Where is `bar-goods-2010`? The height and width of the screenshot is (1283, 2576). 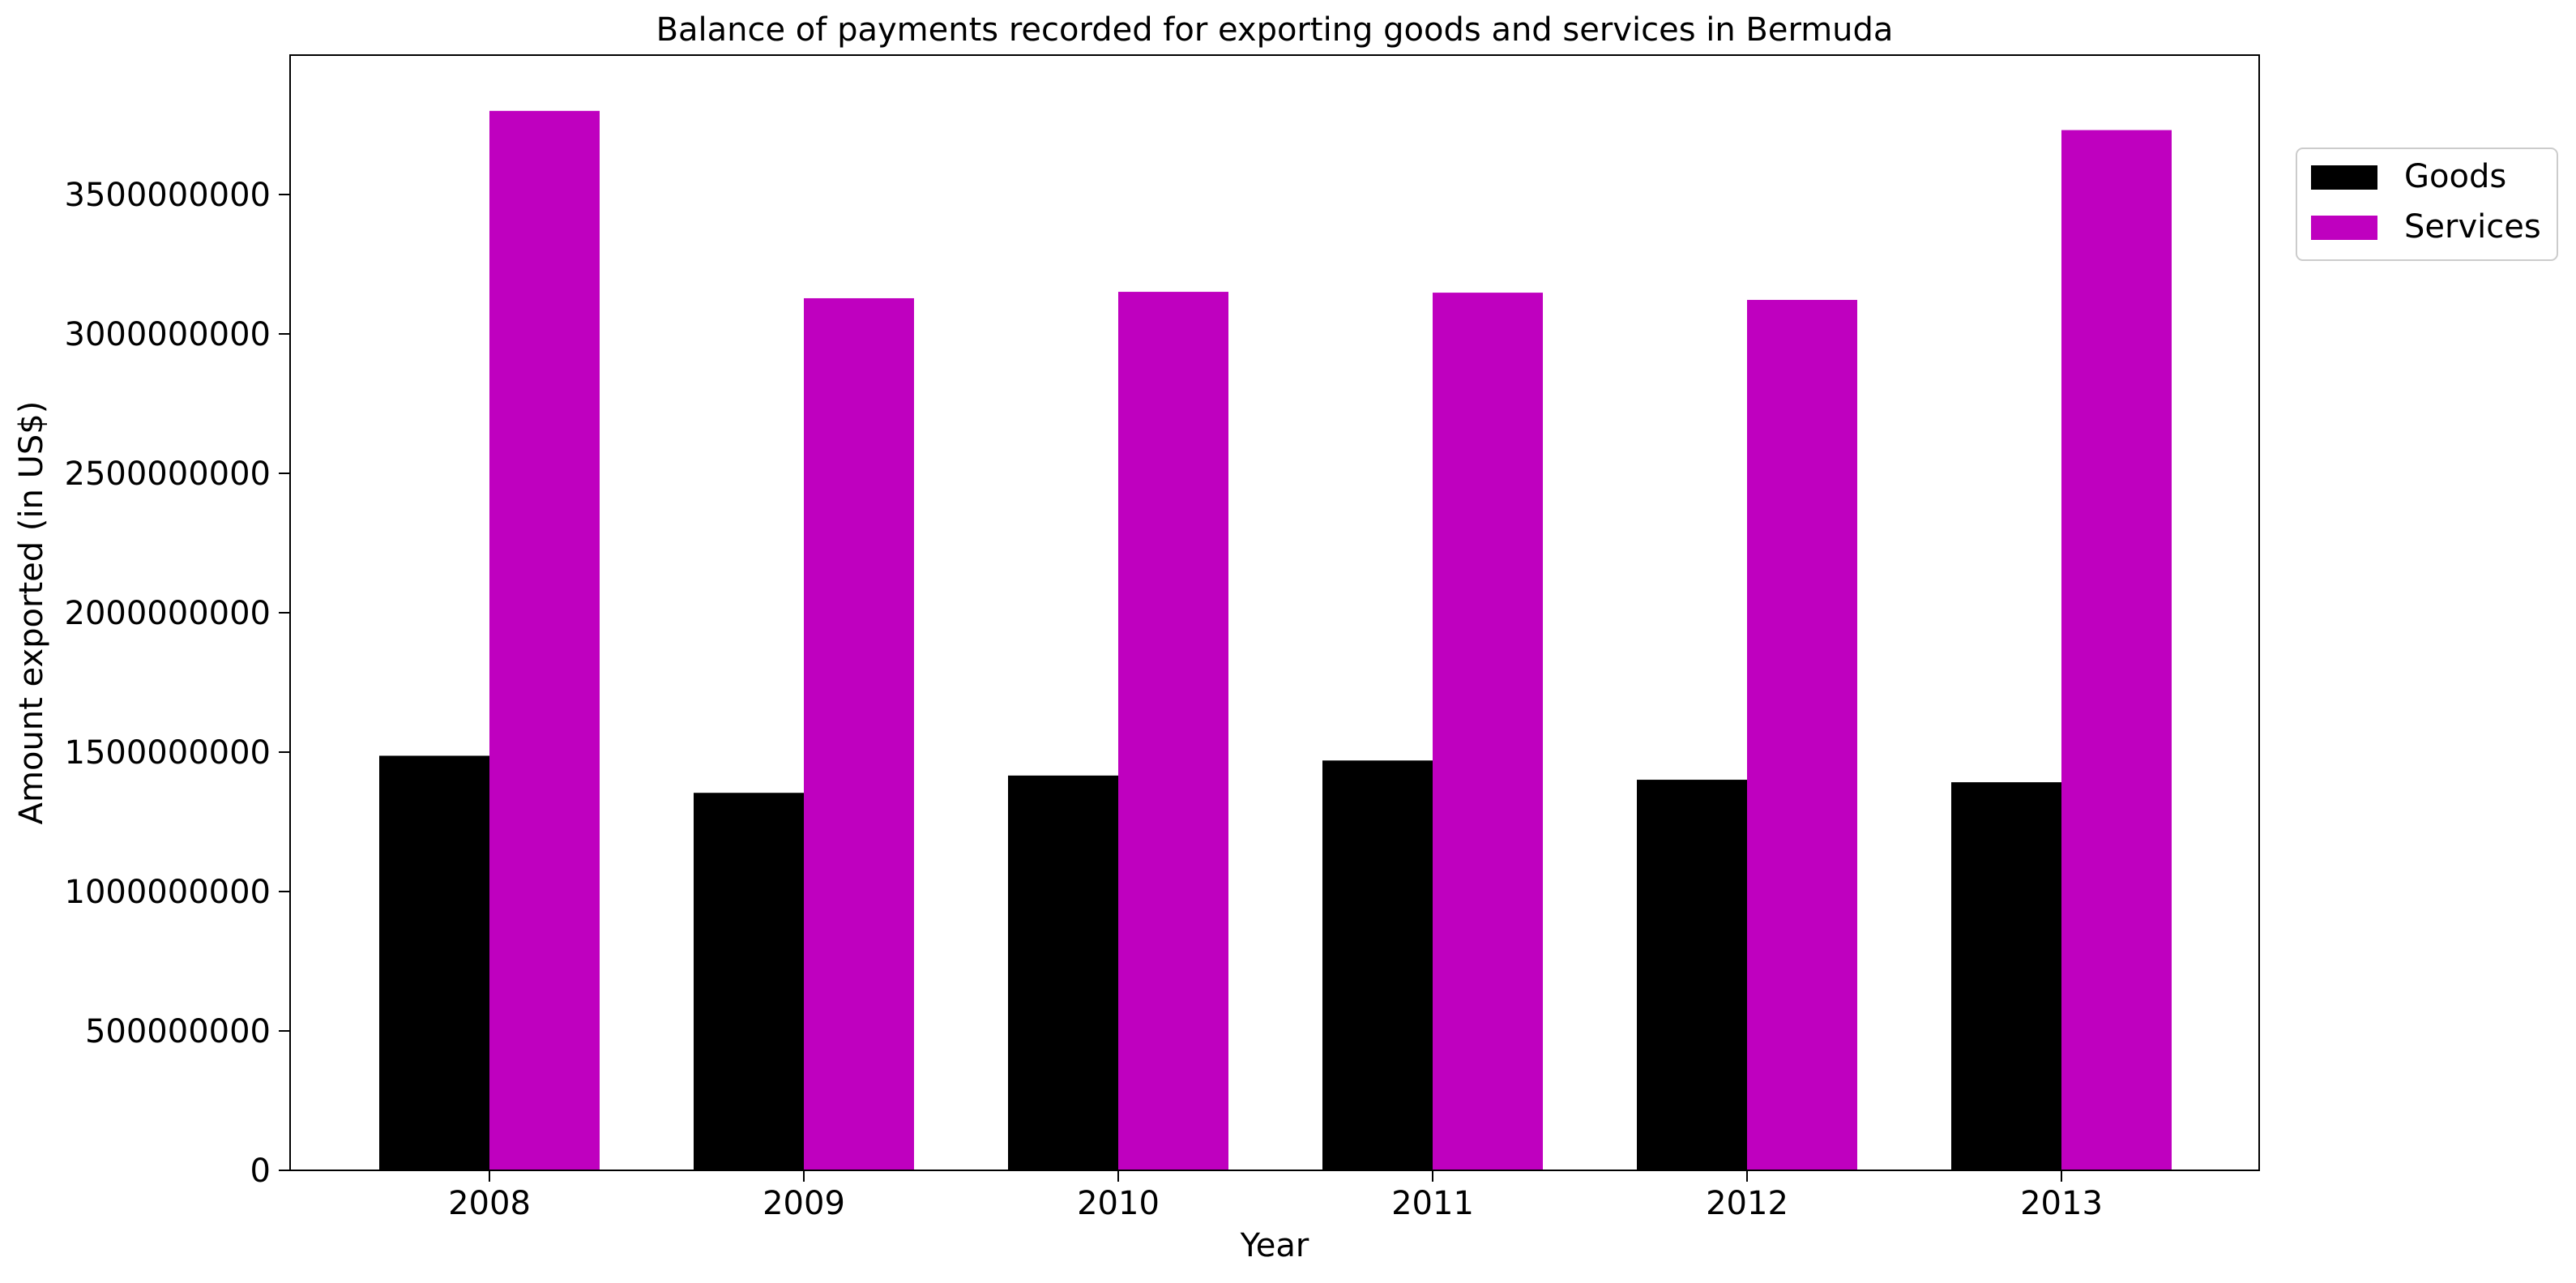
bar-goods-2010 is located at coordinates (1063, 972).